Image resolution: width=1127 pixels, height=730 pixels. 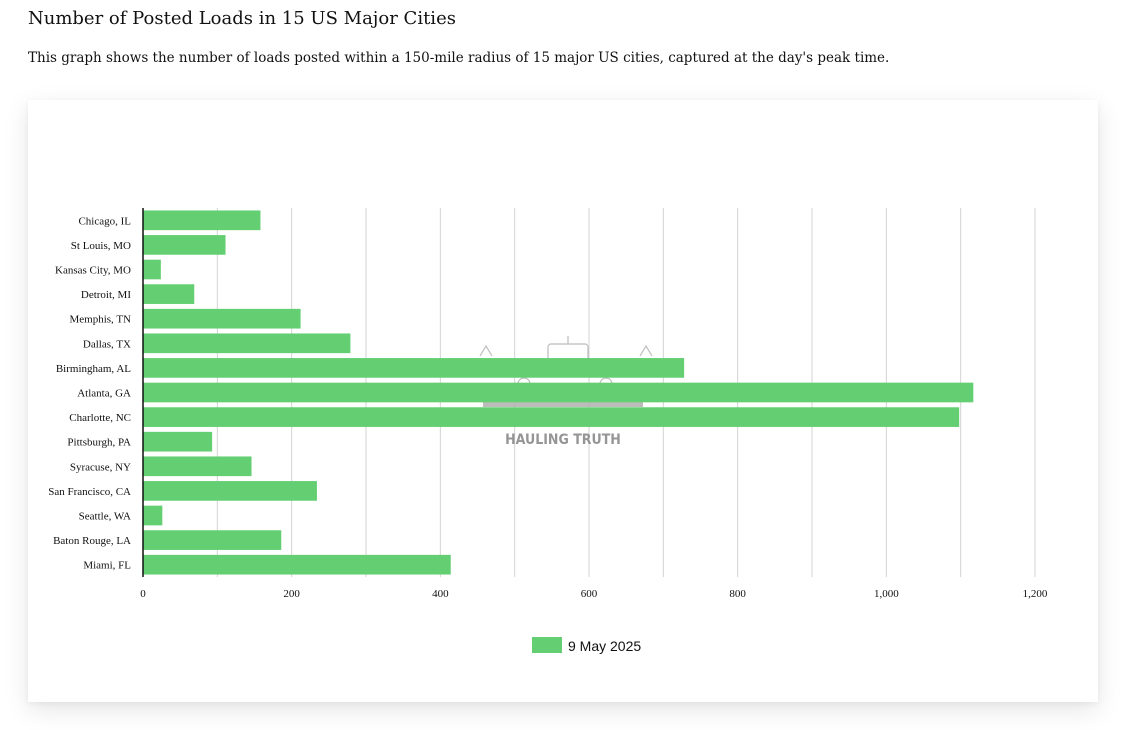 I want to click on legend-label: 9 May 2025, so click(x=604, y=646).